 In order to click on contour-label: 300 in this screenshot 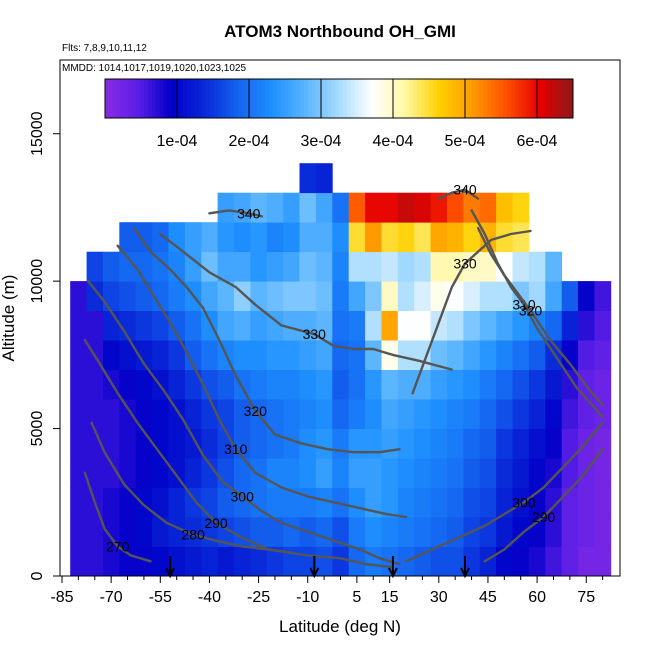, I will do `click(243, 496)`.